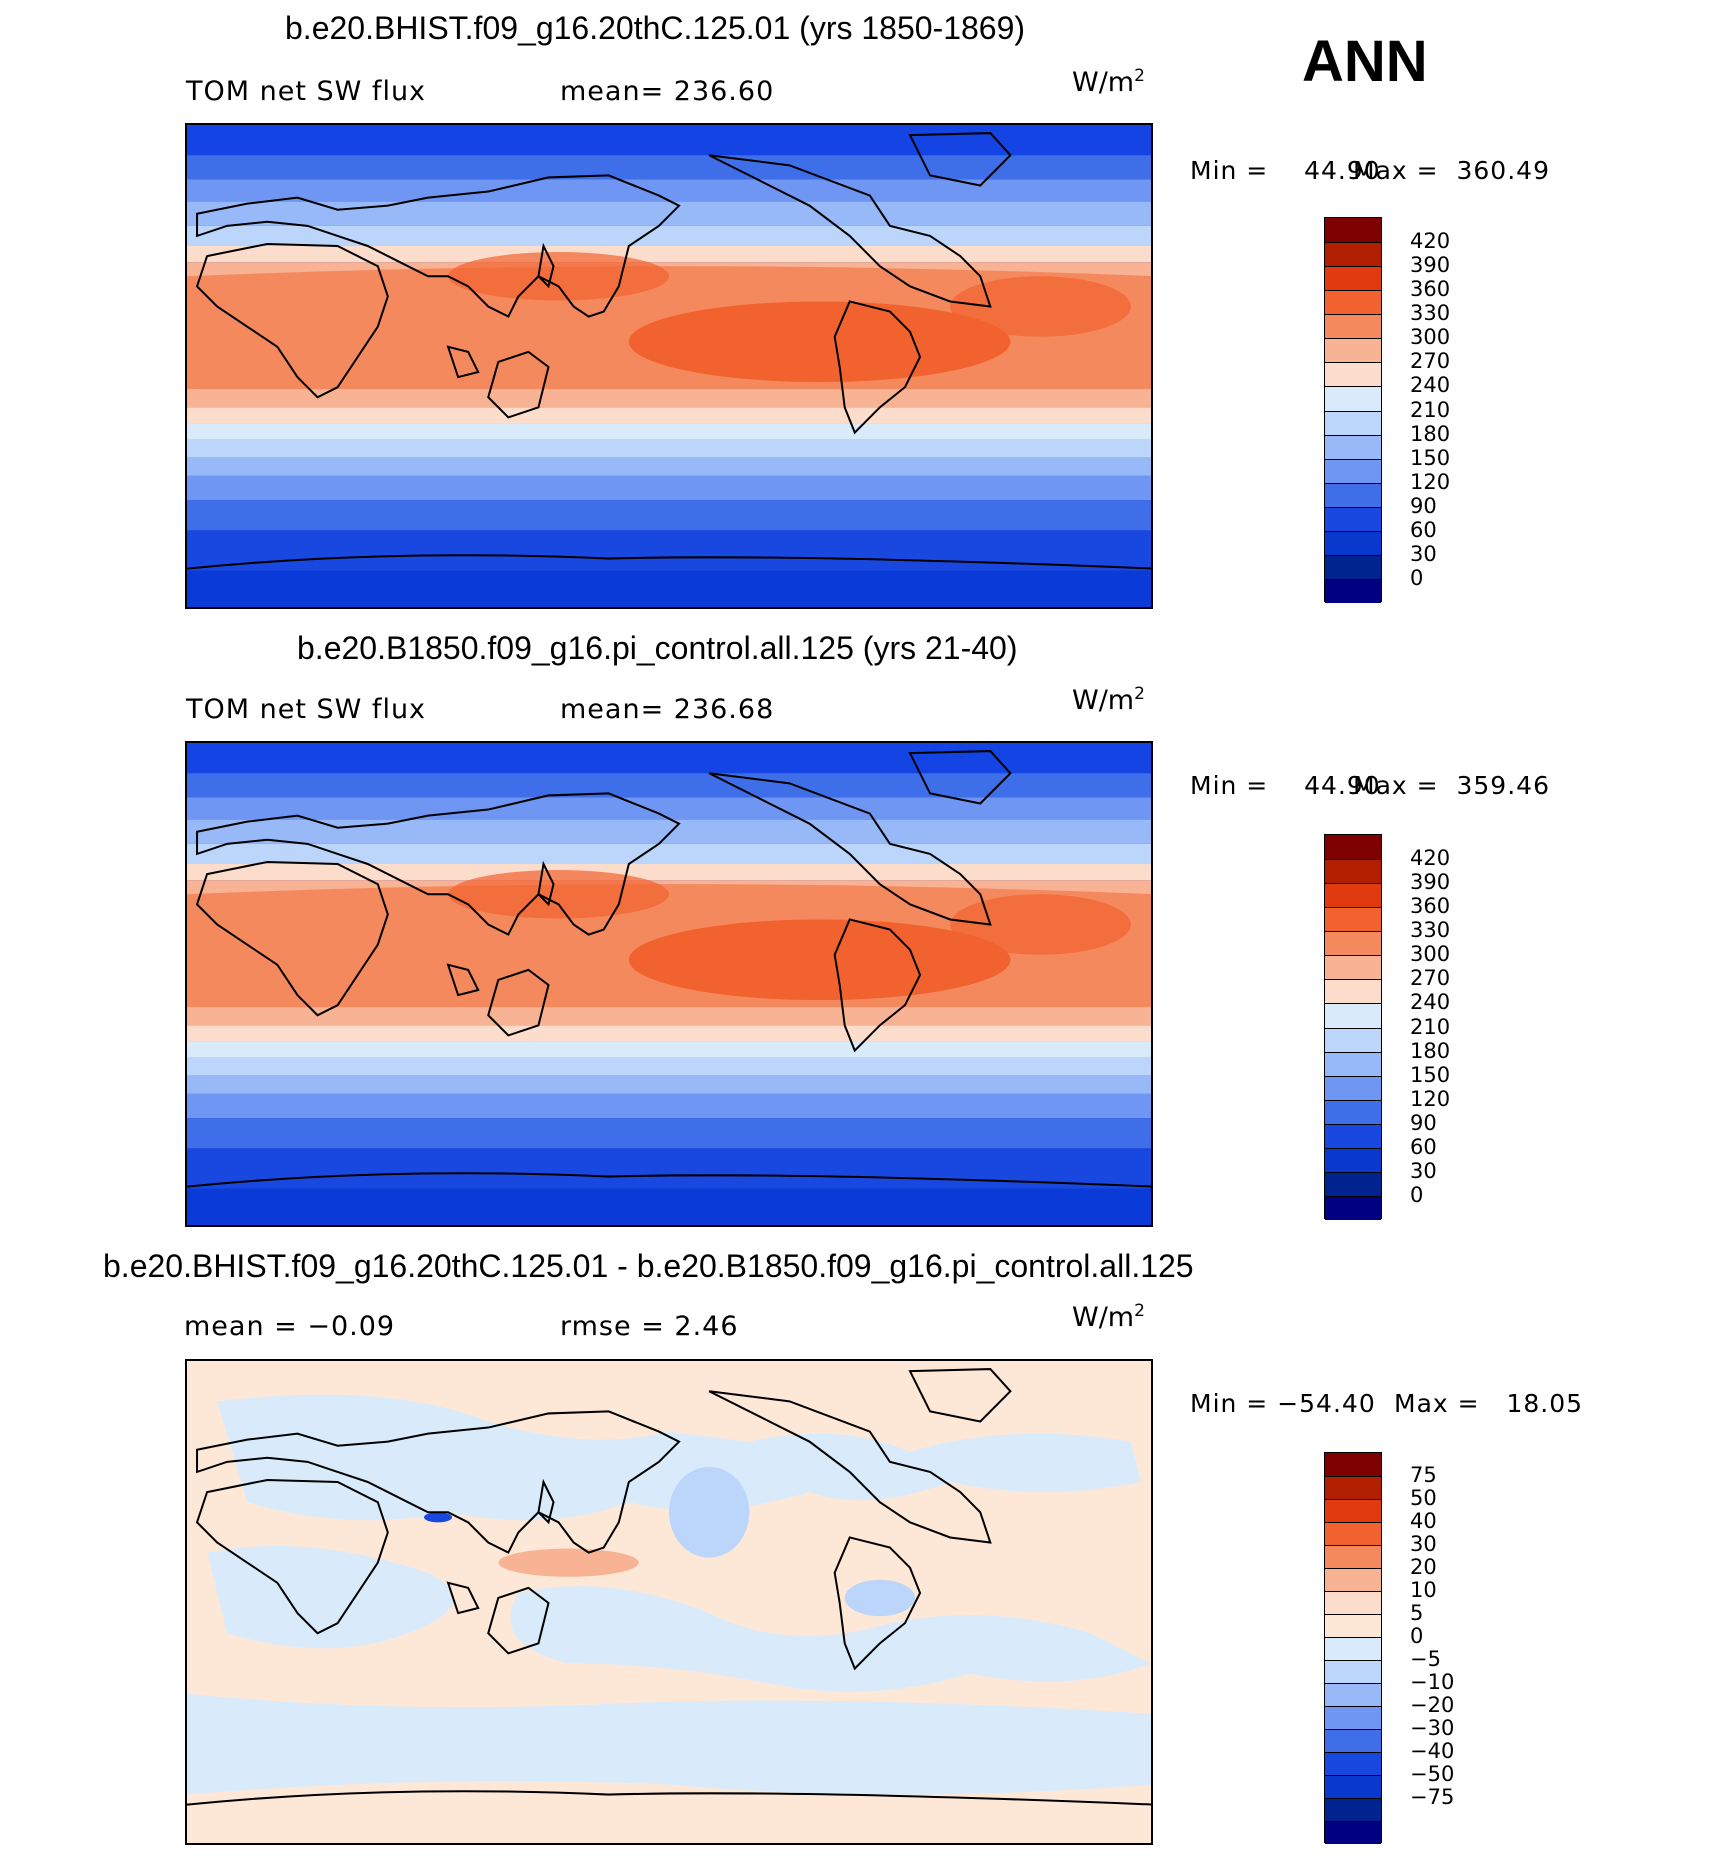  Describe the element at coordinates (1451, 170) in the screenshot. I see `panel-1-max-label: Max = 360.49` at that location.